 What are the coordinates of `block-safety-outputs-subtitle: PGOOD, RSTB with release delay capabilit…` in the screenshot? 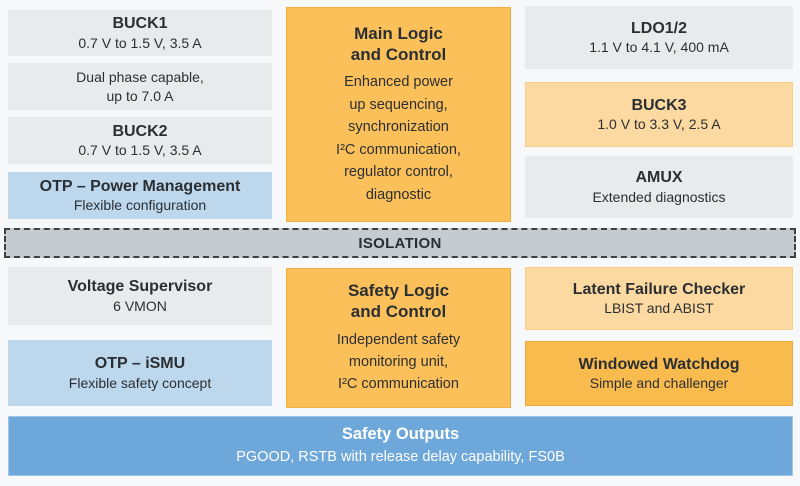 It's located at (400, 456).